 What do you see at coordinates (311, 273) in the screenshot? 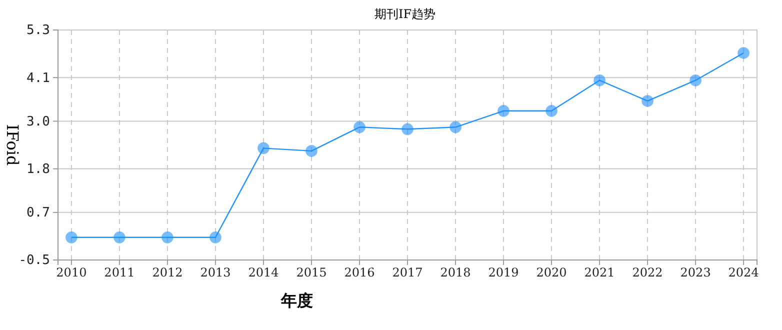
I see `x-tick-label: 2015` at bounding box center [311, 273].